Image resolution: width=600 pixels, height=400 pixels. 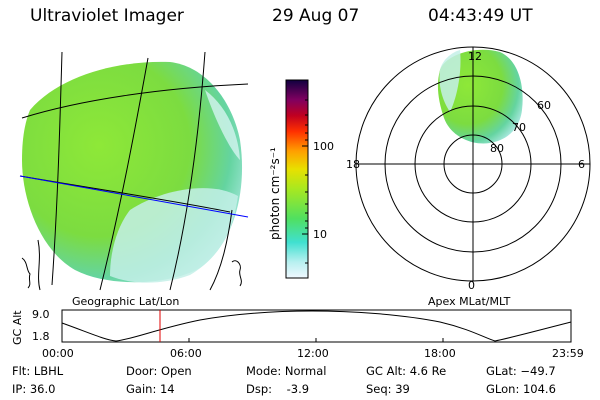 I want to click on colorbar: 100 10 photon cm⁻²s⁻¹, so click(x=301, y=179).